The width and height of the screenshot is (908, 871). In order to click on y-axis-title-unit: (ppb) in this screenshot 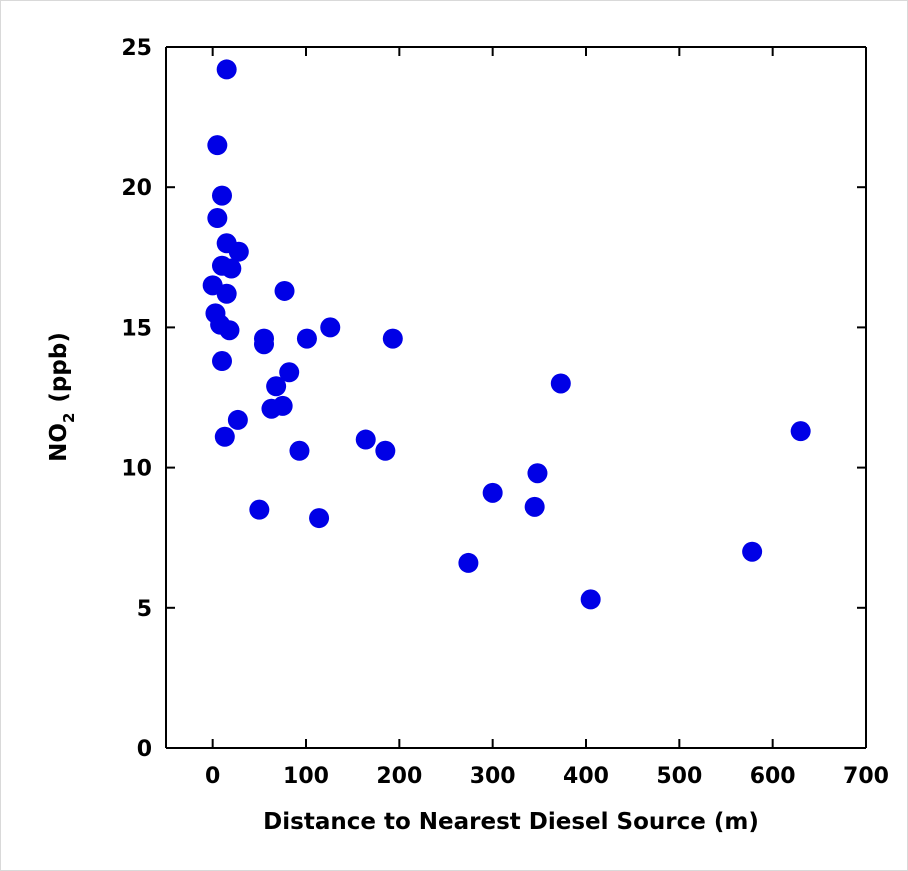, I will do `click(59, 367)`.